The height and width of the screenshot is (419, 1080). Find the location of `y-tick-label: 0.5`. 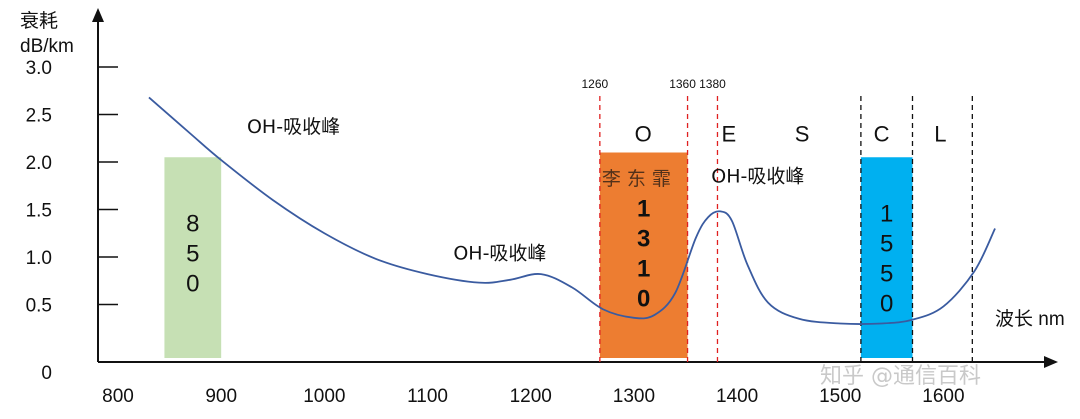

y-tick-label: 0.5 is located at coordinates (39, 306).